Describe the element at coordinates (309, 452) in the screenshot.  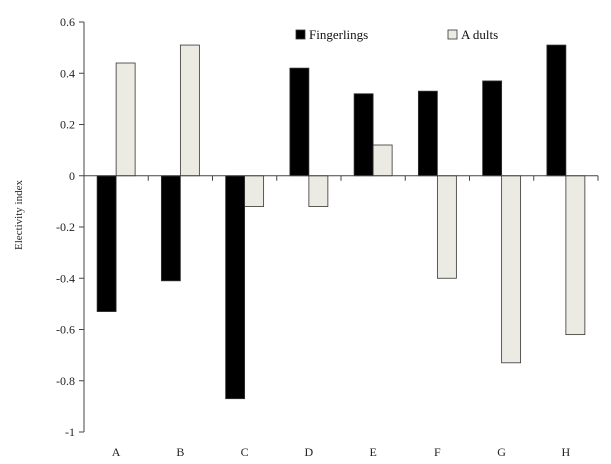
I see `category-label-d: D` at that location.